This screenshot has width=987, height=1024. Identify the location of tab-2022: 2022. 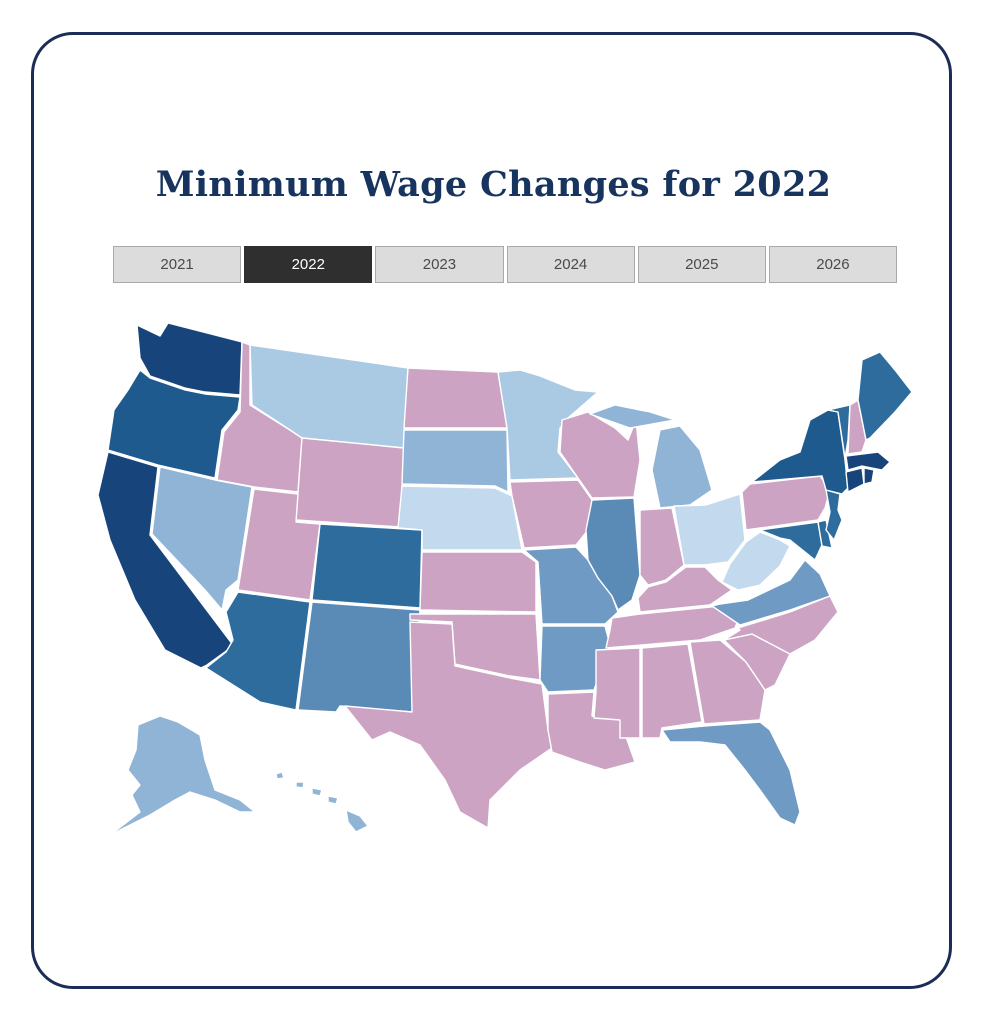
(308, 264).